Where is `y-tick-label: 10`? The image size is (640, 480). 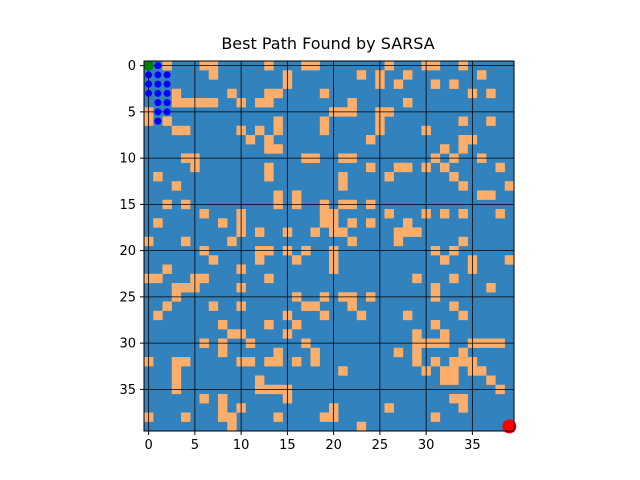 y-tick-label: 10 is located at coordinates (127, 159).